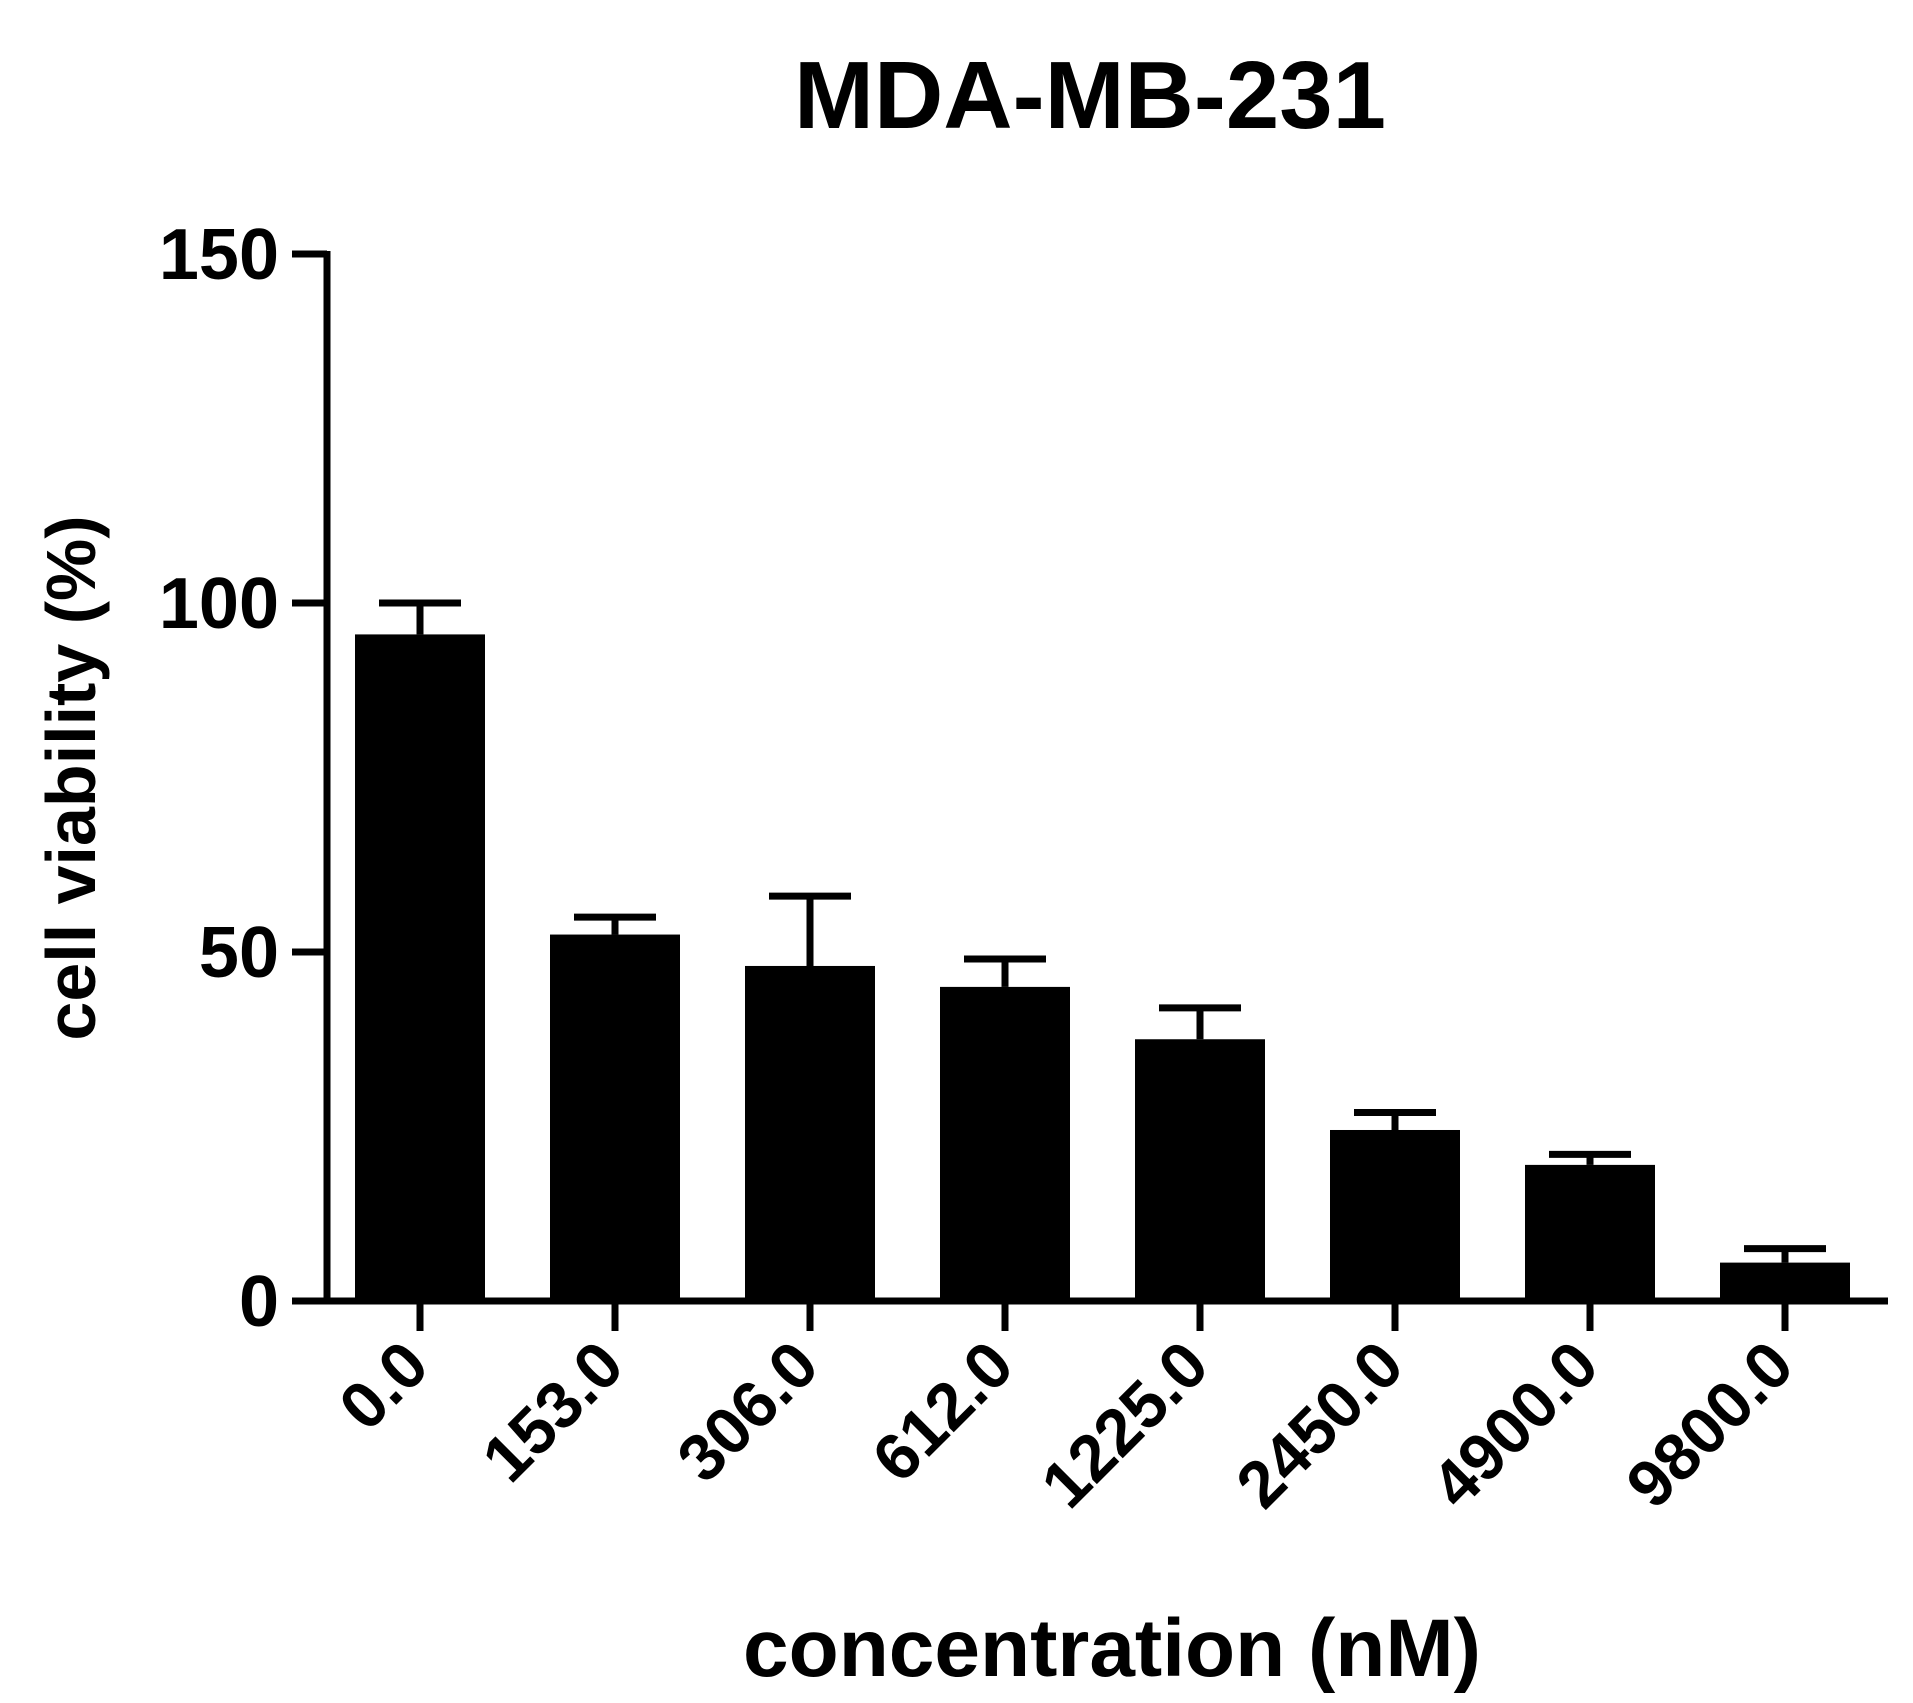 The width and height of the screenshot is (1913, 1703). Describe the element at coordinates (219, 604) in the screenshot. I see `y-tick-label: 100` at that location.